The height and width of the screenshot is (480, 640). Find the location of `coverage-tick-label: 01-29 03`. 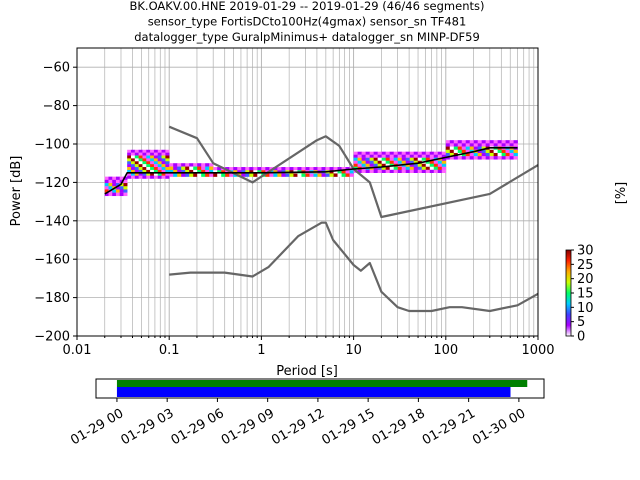

coverage-tick-label: 01-29 03 is located at coordinates (147, 427).